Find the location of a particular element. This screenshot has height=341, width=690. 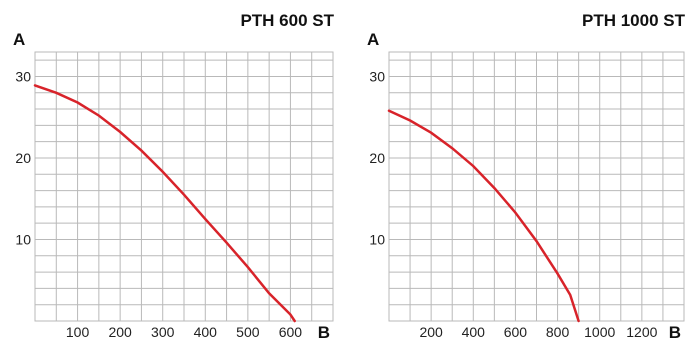

chart2-title: PTH 1000 ST is located at coordinates (634, 20).